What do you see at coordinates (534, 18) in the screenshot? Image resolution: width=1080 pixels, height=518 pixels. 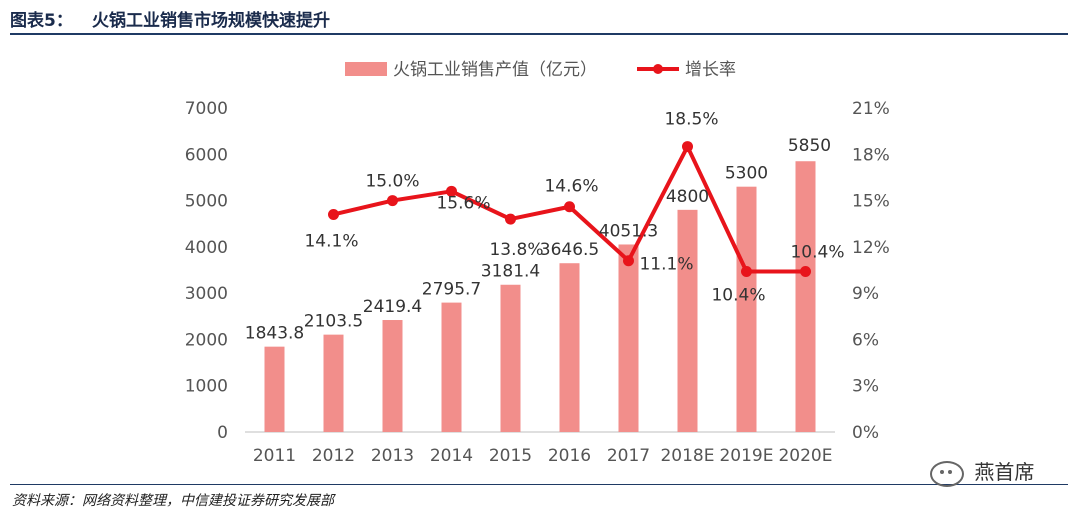 I see `figure-header: 图表5： 火锅工业销售市场规模快速提升` at bounding box center [534, 18].